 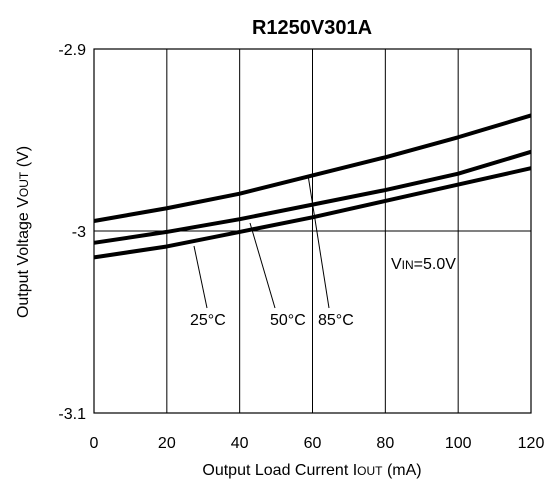 I want to click on series-label: 25°C, so click(x=208, y=320).